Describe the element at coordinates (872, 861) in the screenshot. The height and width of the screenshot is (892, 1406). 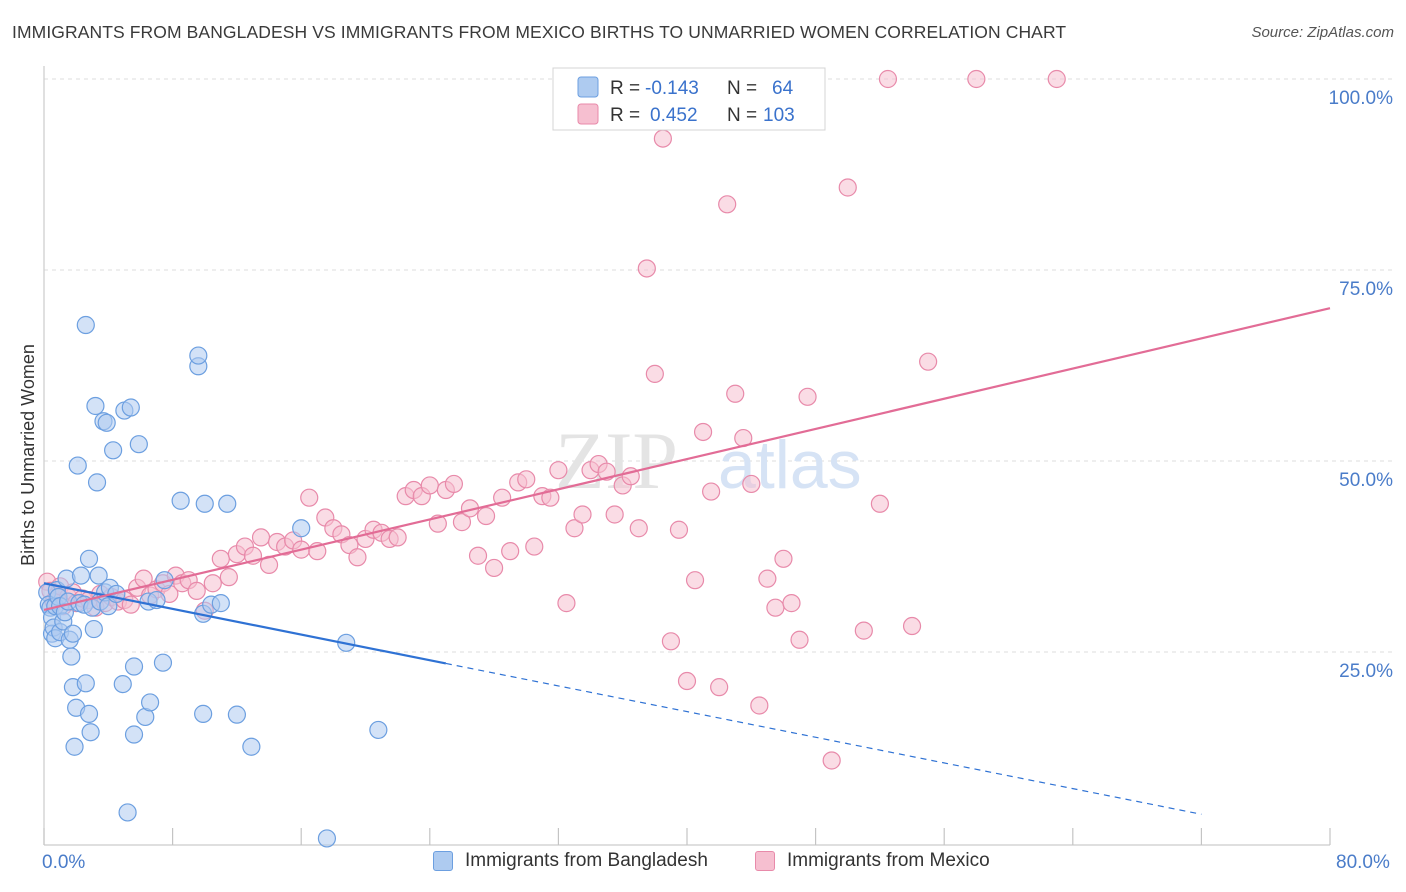
I see `legend-item-mexico: Immigrants from Mexico` at that location.